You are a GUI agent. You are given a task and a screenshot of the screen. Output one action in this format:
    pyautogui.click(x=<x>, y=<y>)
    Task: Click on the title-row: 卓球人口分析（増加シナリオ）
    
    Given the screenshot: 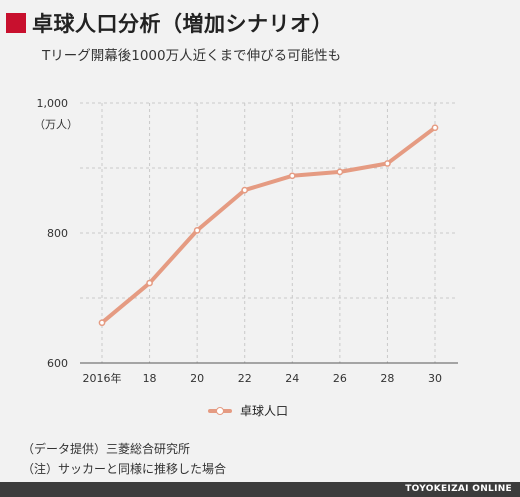 What is the action you would take?
    pyautogui.click(x=169, y=23)
    